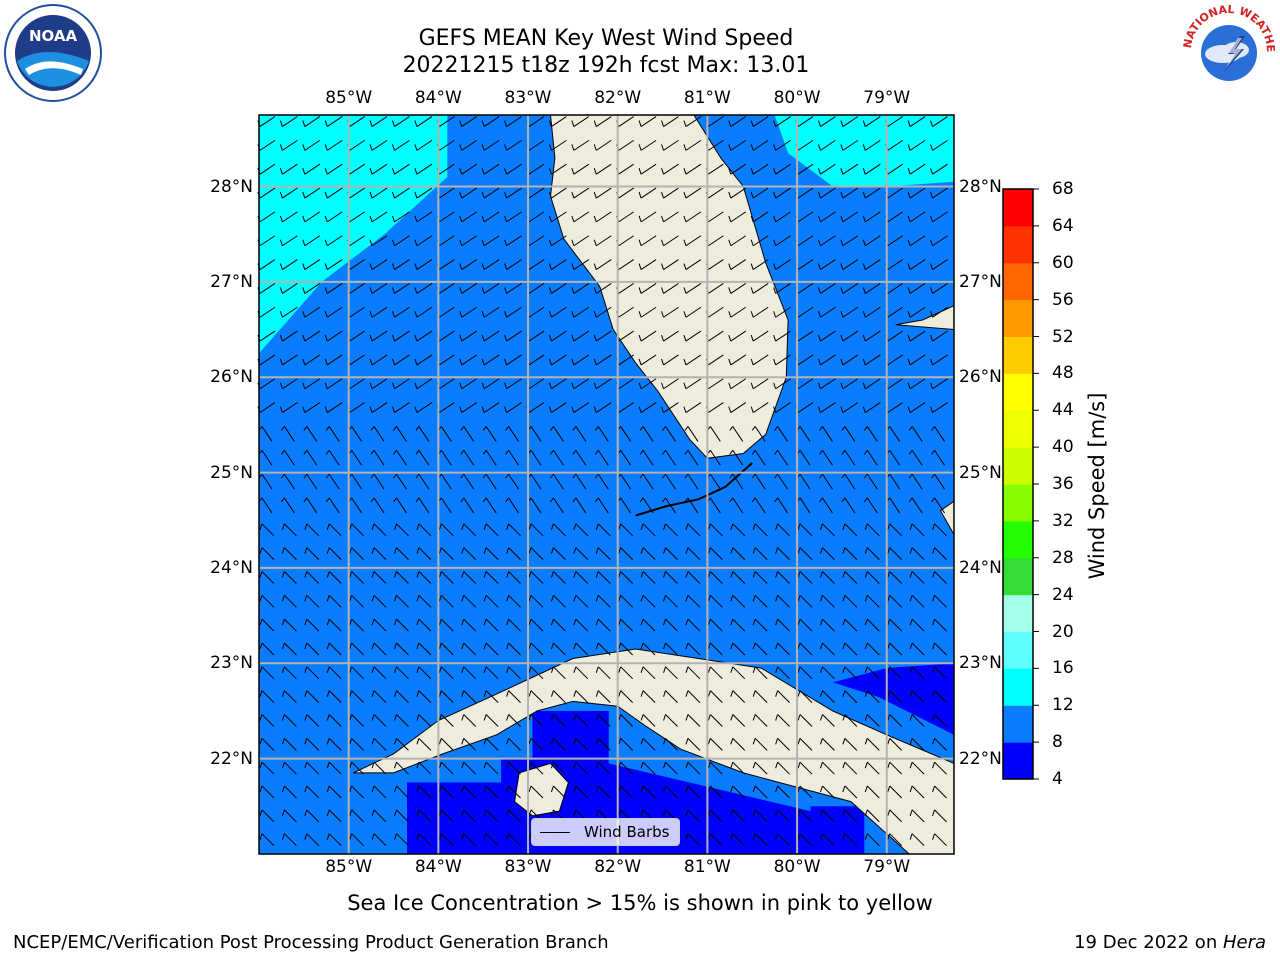 This screenshot has height=960, width=1280. What do you see at coordinates (1063, 631) in the screenshot?
I see `colorbar-tick-label: 20` at bounding box center [1063, 631].